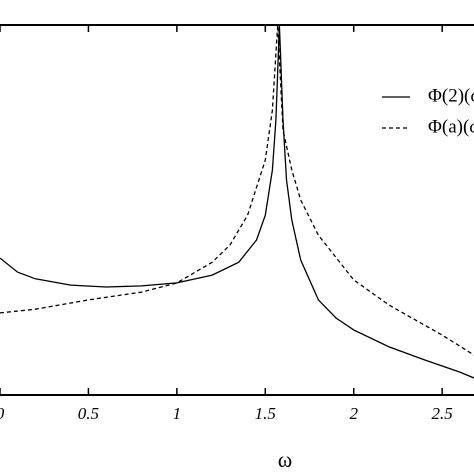 The height and width of the screenshot is (474, 474). Describe the element at coordinates (451, 126) in the screenshot. I see `legend-label: Φ(a)(ω)` at that location.